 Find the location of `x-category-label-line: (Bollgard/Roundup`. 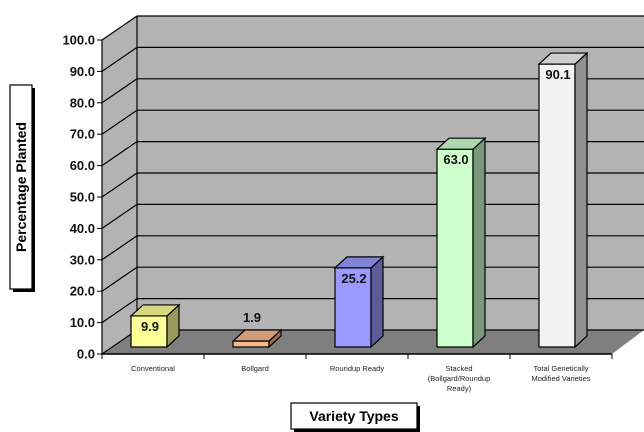

x-category-label-line: (Bollgard/Roundup is located at coordinates (459, 378).